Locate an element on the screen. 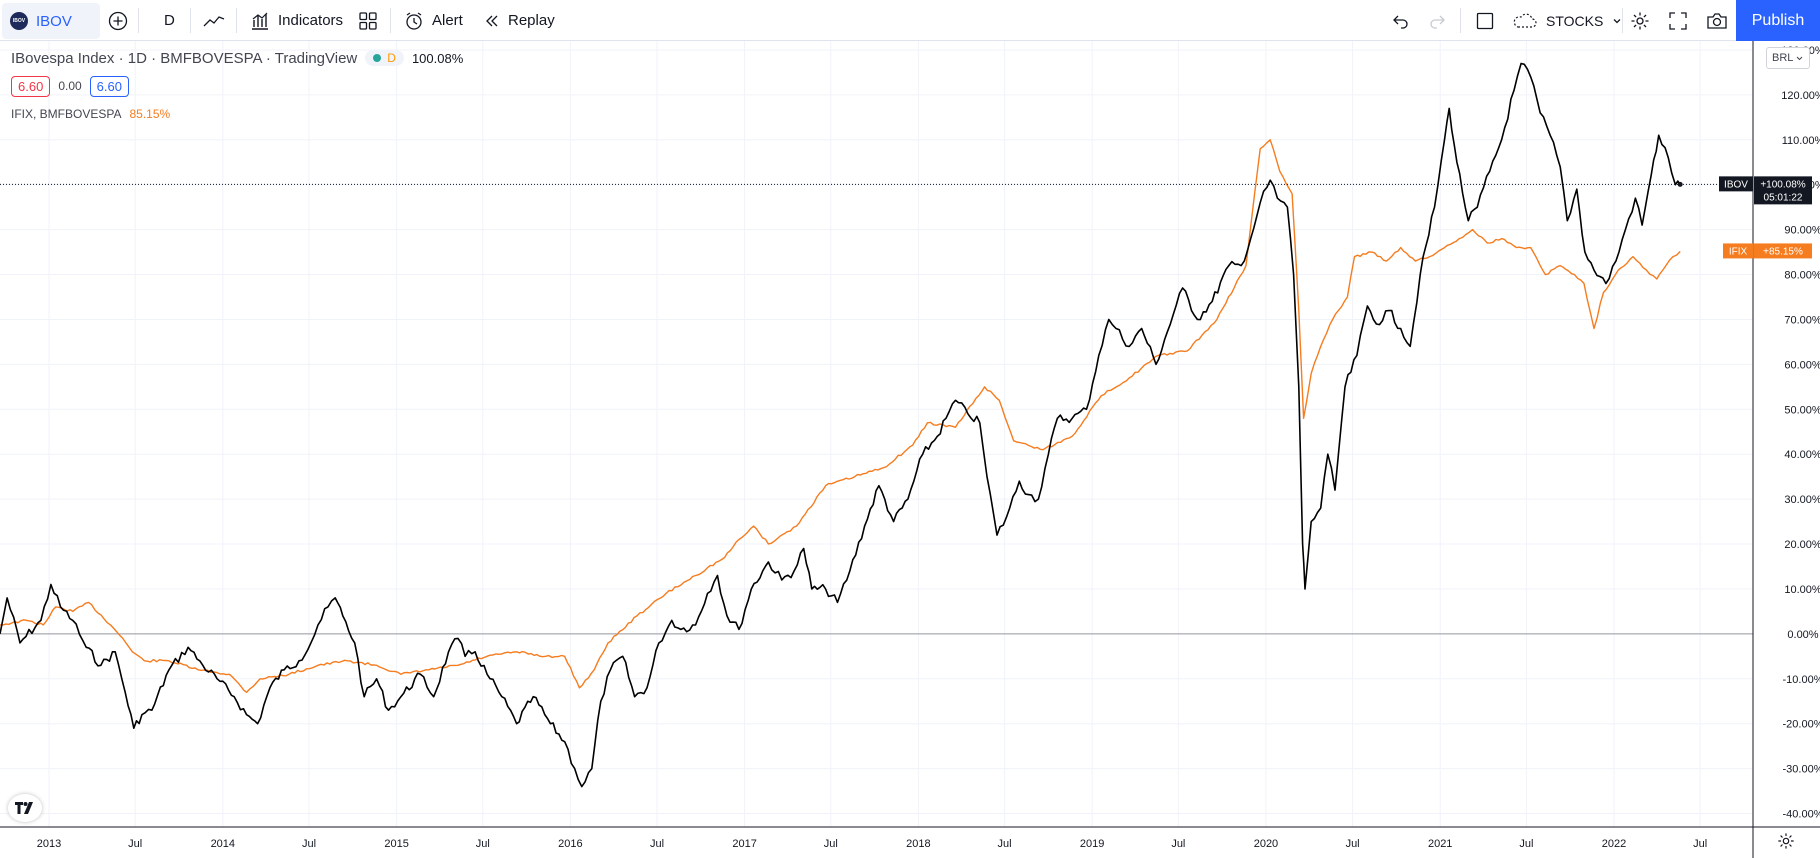 This screenshot has height=858, width=1820. settings-button is located at coordinates (1640, 20).